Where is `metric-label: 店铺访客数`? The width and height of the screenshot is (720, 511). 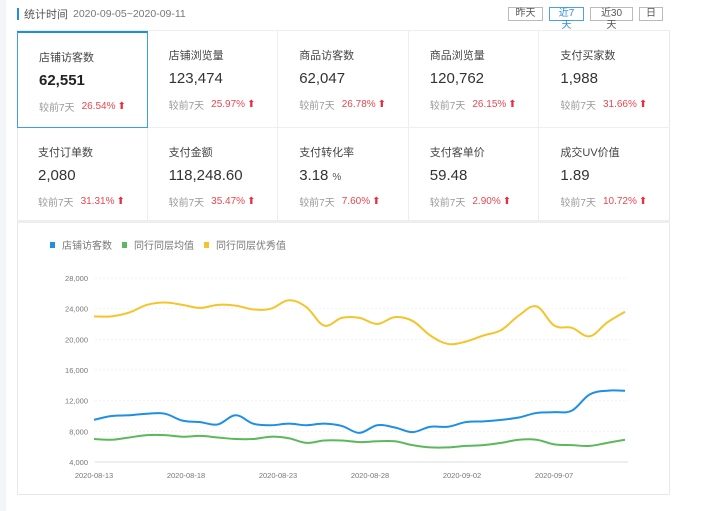 metric-label: 店铺访客数 is located at coordinates (66, 58).